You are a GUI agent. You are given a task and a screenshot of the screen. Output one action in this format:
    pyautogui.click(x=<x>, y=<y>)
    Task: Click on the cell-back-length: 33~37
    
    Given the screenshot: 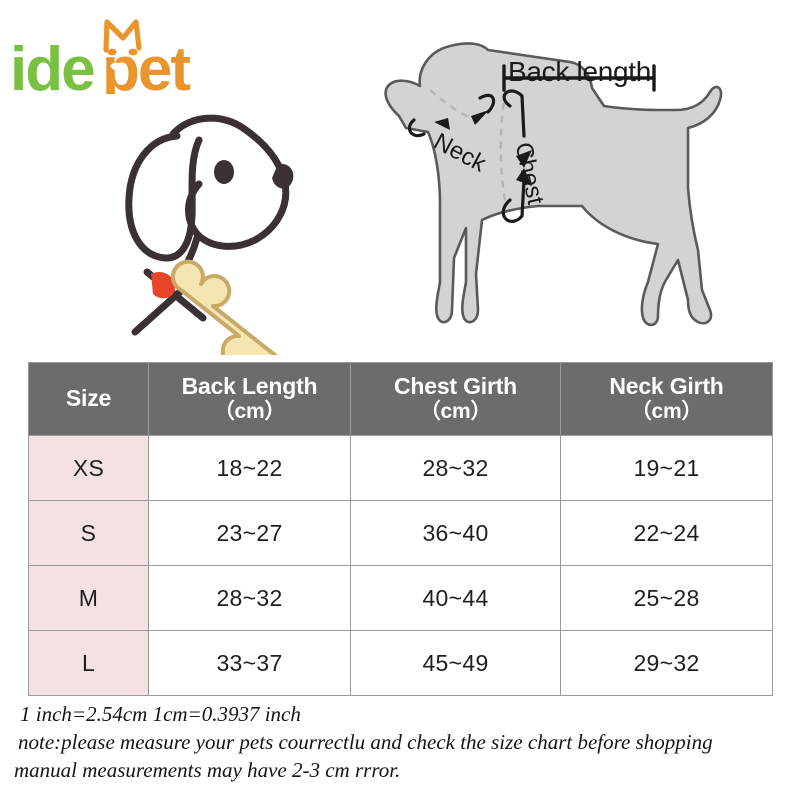 What is the action you would take?
    pyautogui.click(x=249, y=663)
    